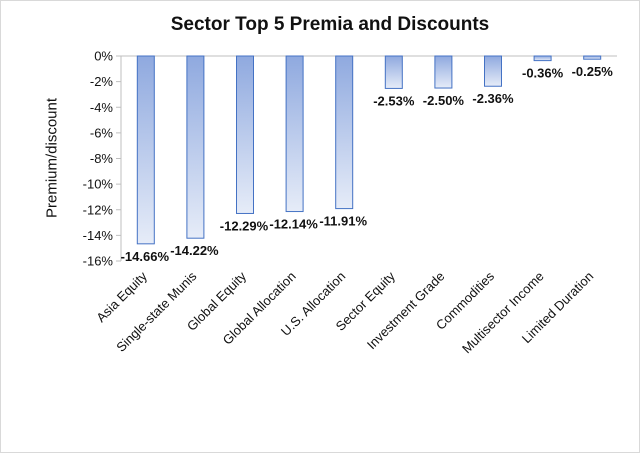 Image resolution: width=640 pixels, height=453 pixels. Describe the element at coordinates (593, 71) in the screenshot. I see `data-label: -0.25%` at that location.